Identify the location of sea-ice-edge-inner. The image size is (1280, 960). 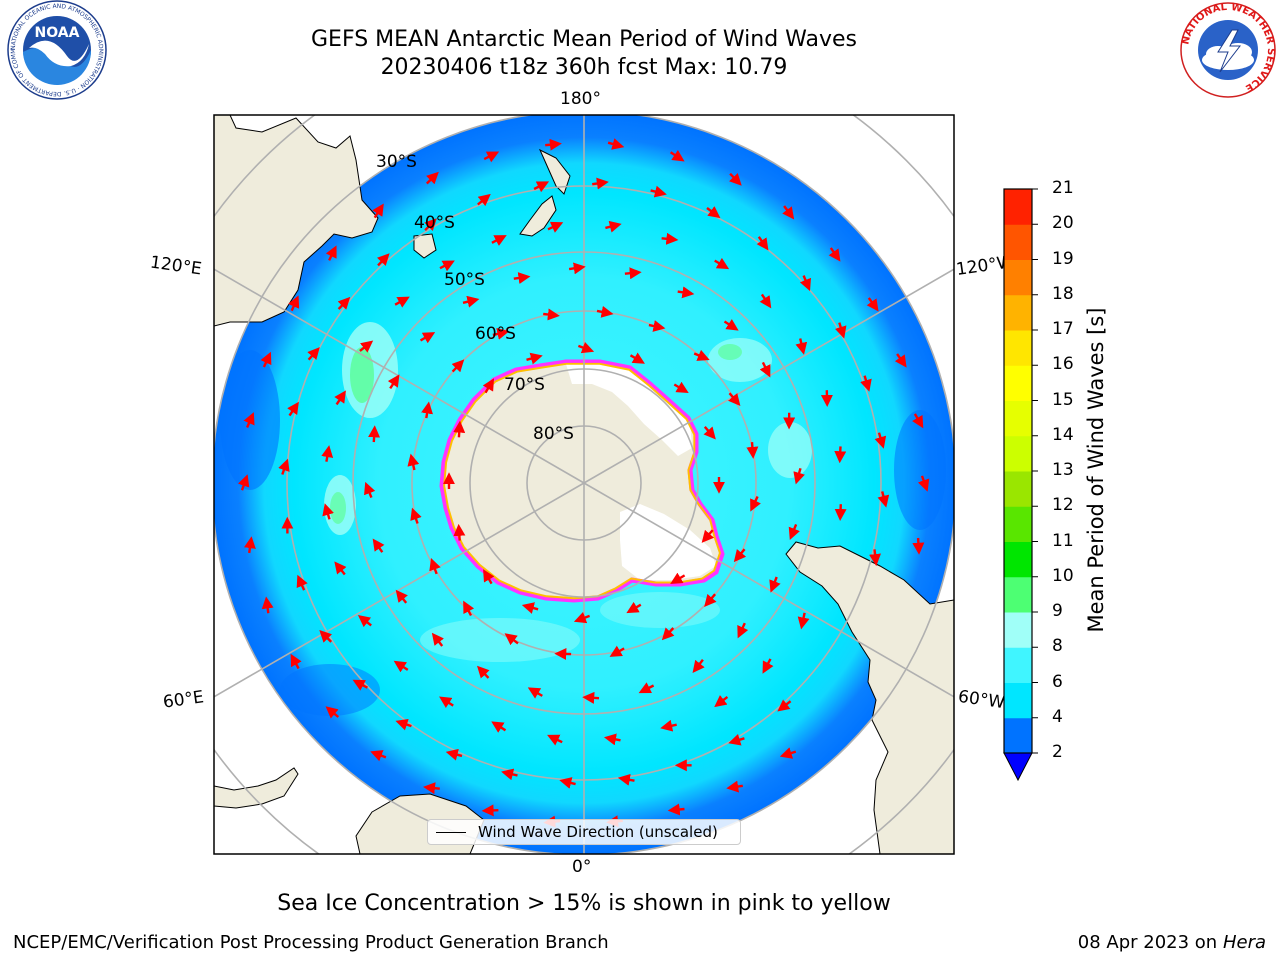
(582, 481).